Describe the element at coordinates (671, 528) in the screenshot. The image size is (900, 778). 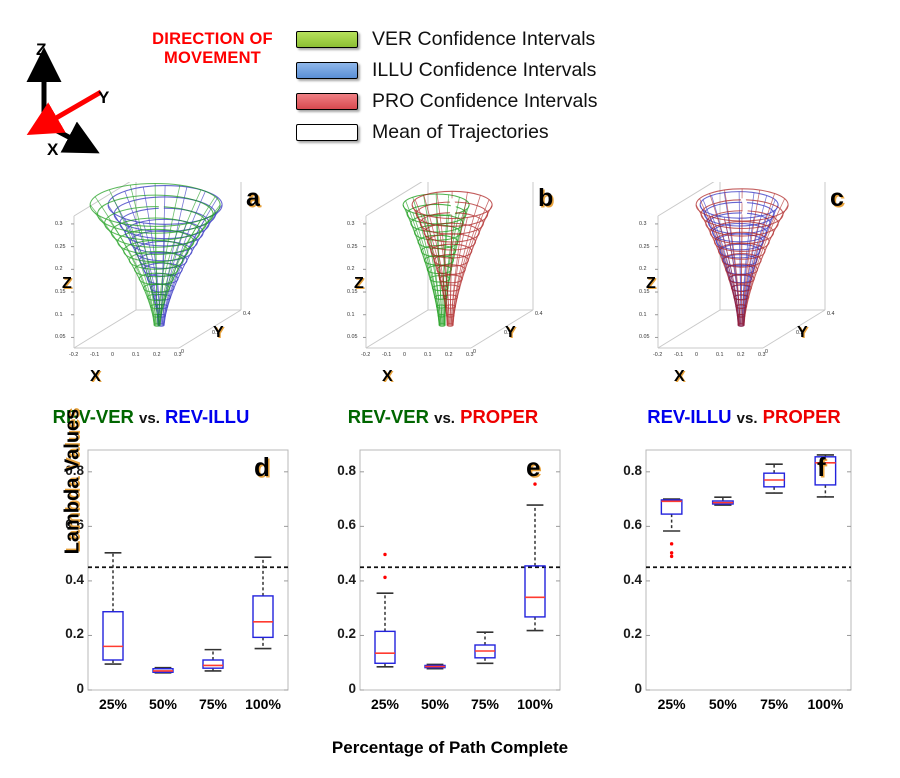
I see `box-25%` at that location.